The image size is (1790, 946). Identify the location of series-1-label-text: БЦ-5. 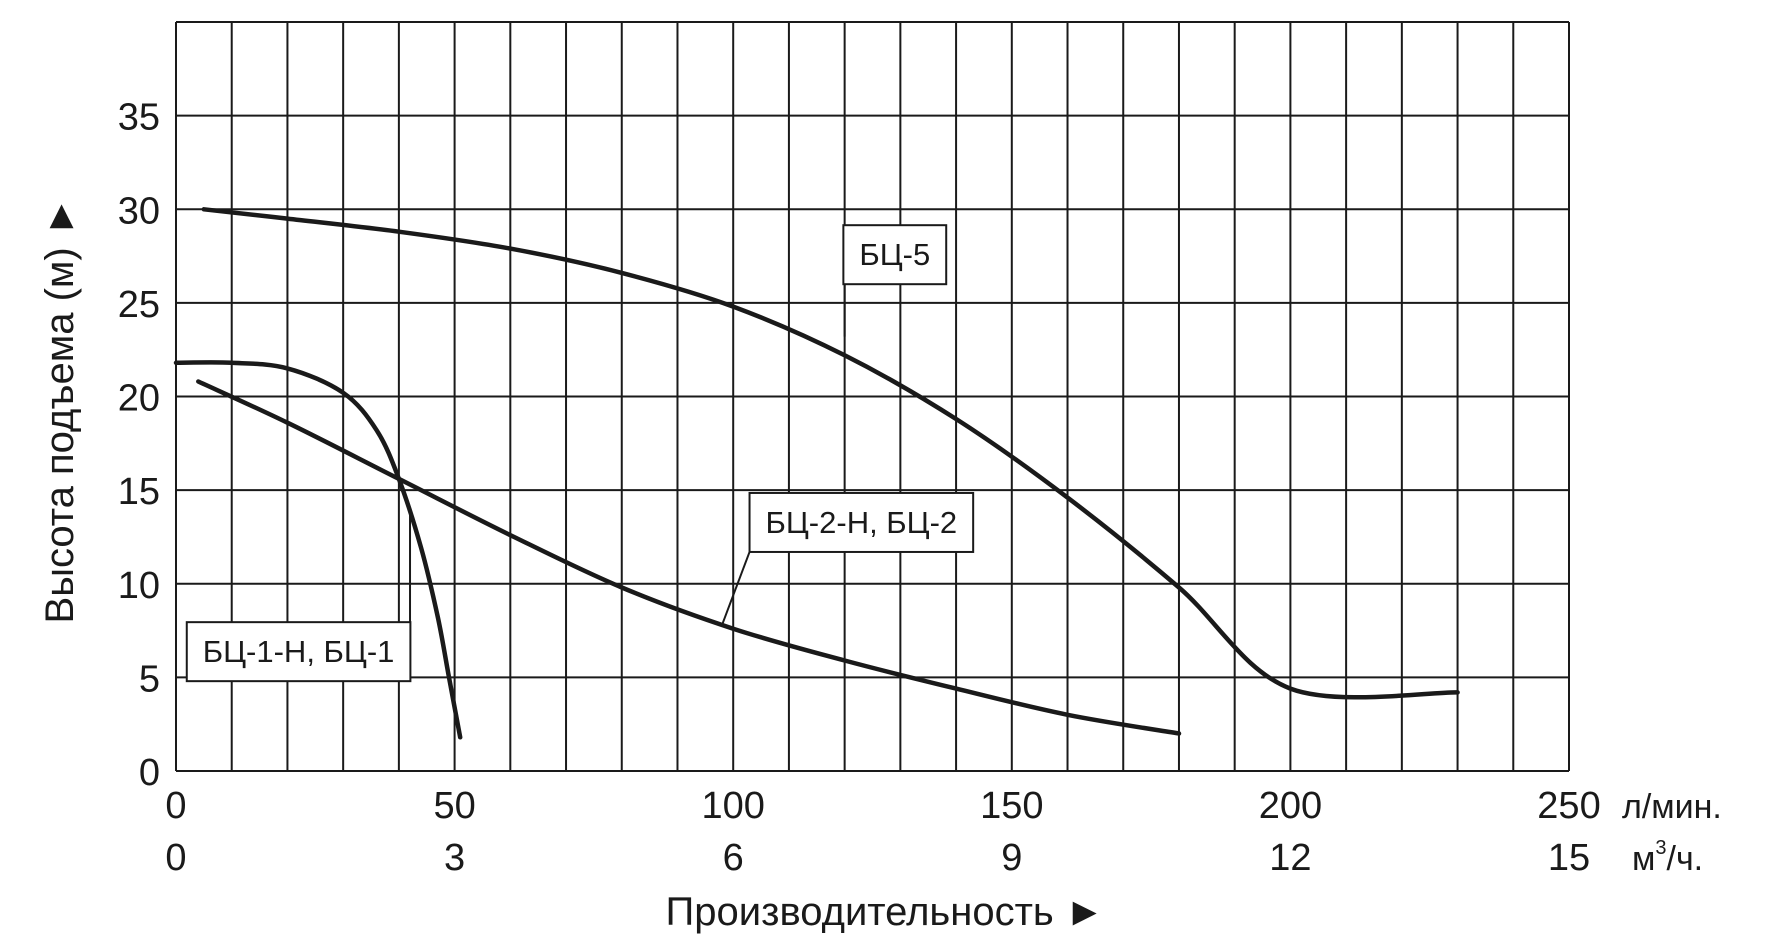
(894, 254).